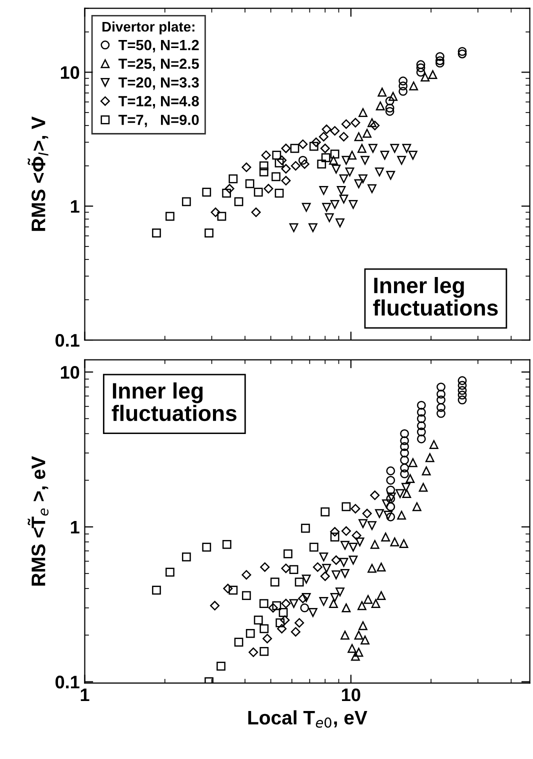 Image resolution: width=533 pixels, height=759 pixels. What do you see at coordinates (158, 121) in the screenshot?
I see `legend-label: T=7, N=9.0` at bounding box center [158, 121].